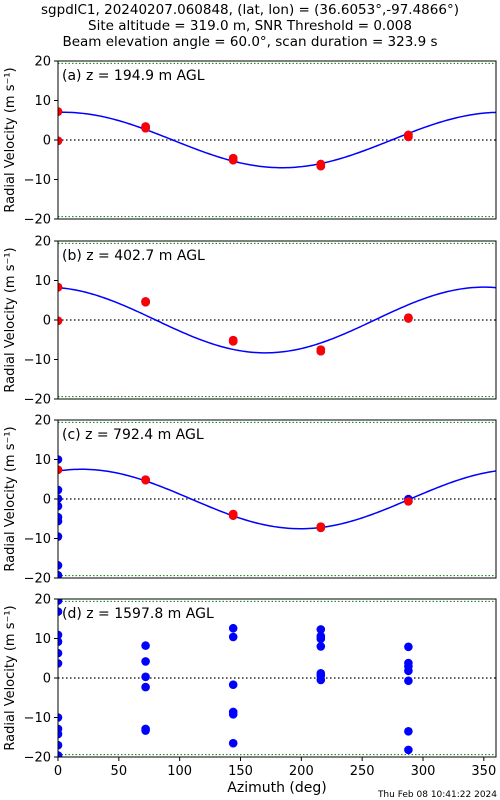 This screenshot has width=500, height=800. Describe the element at coordinates (47, 500) in the screenshot. I see `y-tick-label-2-2: 0` at that location.